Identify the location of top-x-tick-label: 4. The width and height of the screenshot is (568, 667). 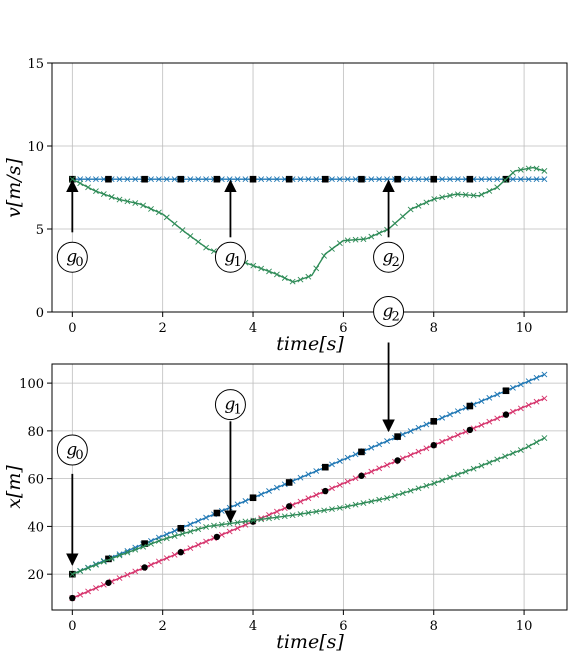
(253, 328).